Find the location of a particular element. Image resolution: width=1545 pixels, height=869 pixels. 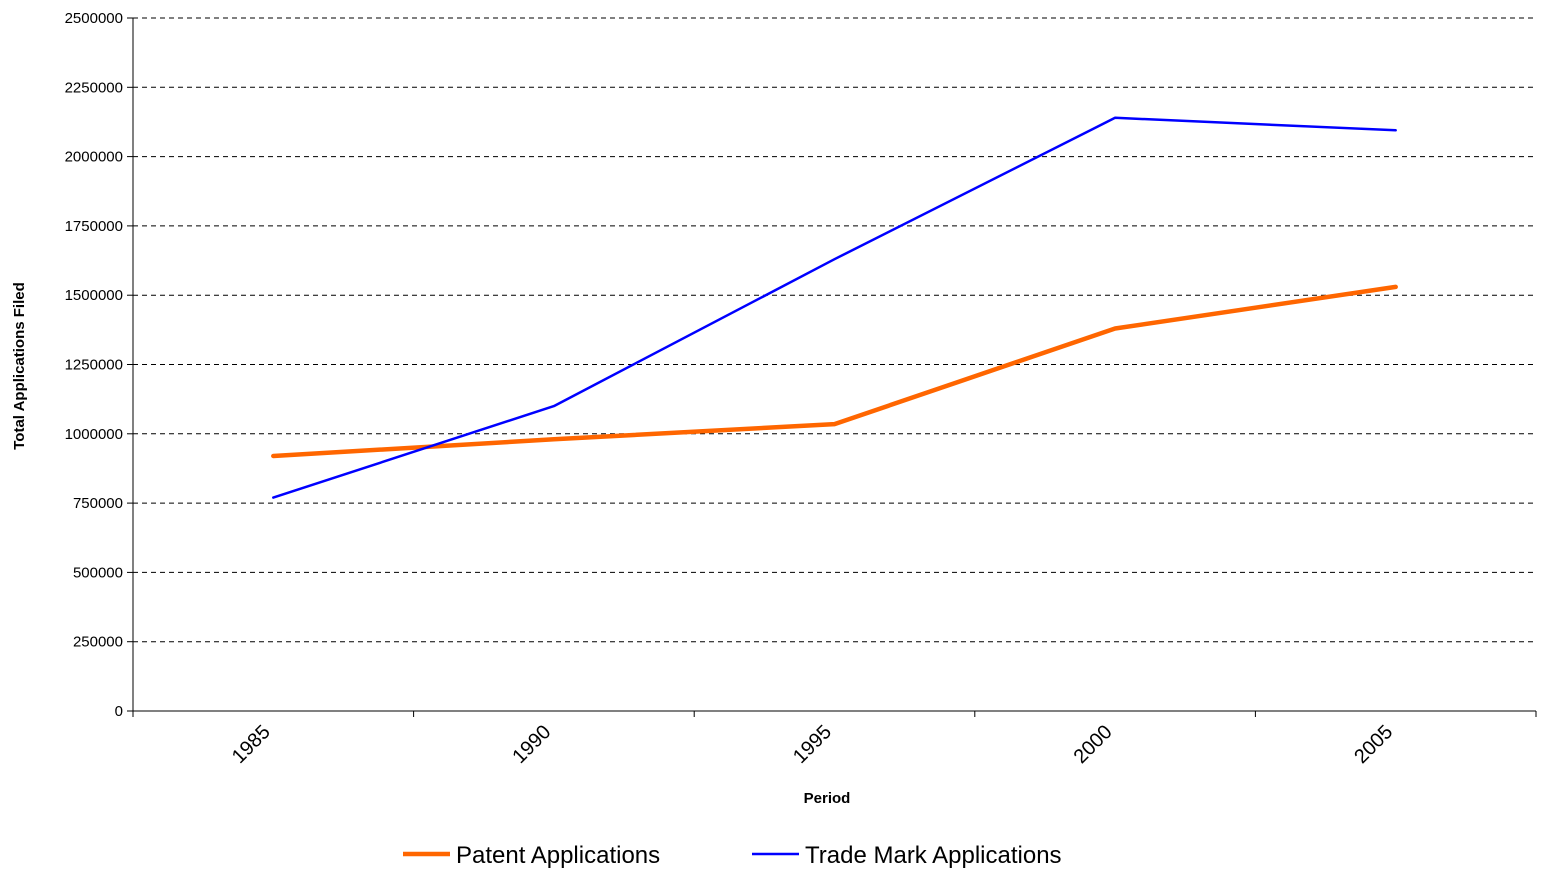

y-tick-label: 2000000 is located at coordinates (94, 157).